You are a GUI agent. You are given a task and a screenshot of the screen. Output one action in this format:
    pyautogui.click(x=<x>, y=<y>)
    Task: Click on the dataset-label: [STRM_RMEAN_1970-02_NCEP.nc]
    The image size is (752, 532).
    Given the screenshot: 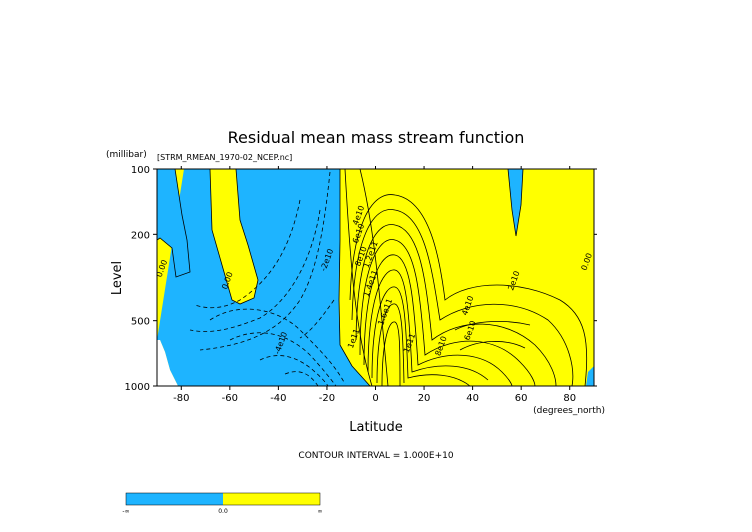 What is the action you would take?
    pyautogui.click(x=224, y=157)
    